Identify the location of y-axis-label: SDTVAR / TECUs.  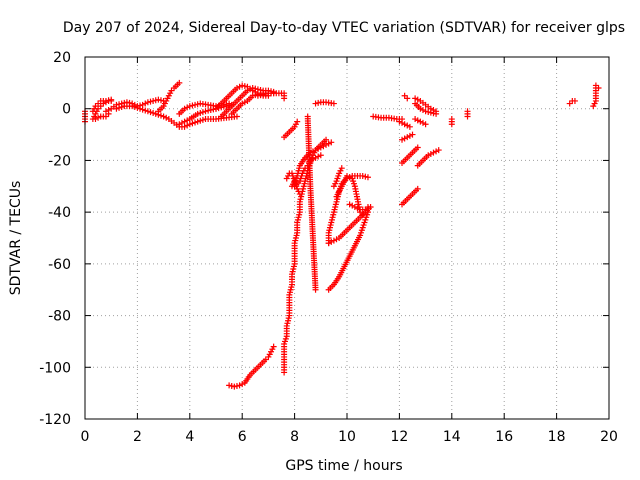
(16, 238).